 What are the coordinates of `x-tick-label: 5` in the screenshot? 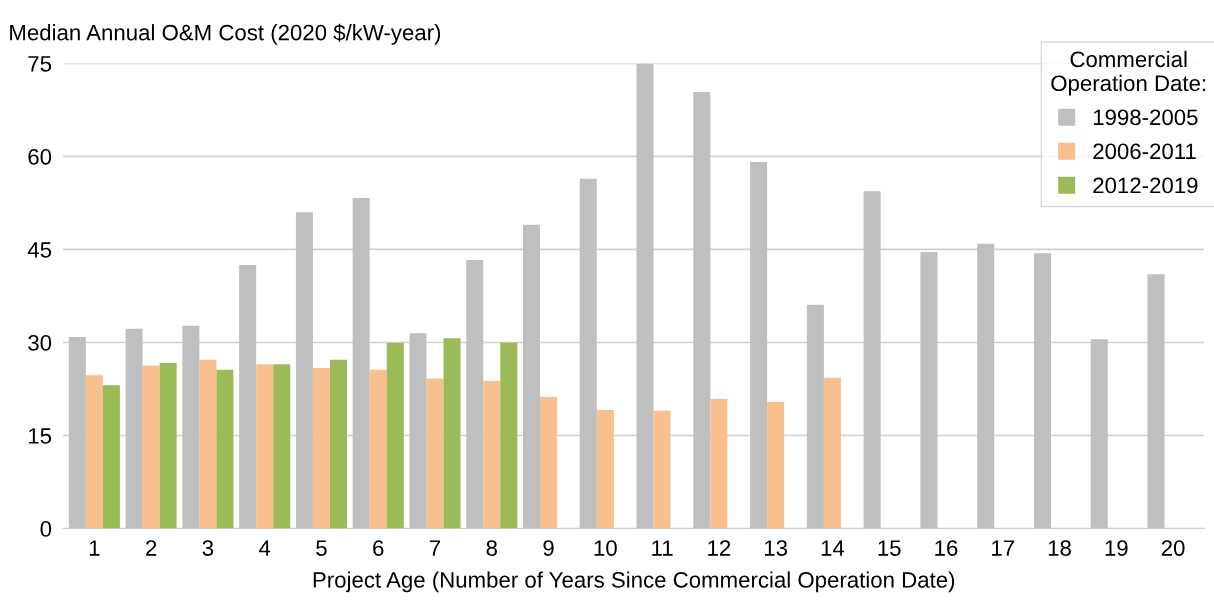 It's located at (321, 548).